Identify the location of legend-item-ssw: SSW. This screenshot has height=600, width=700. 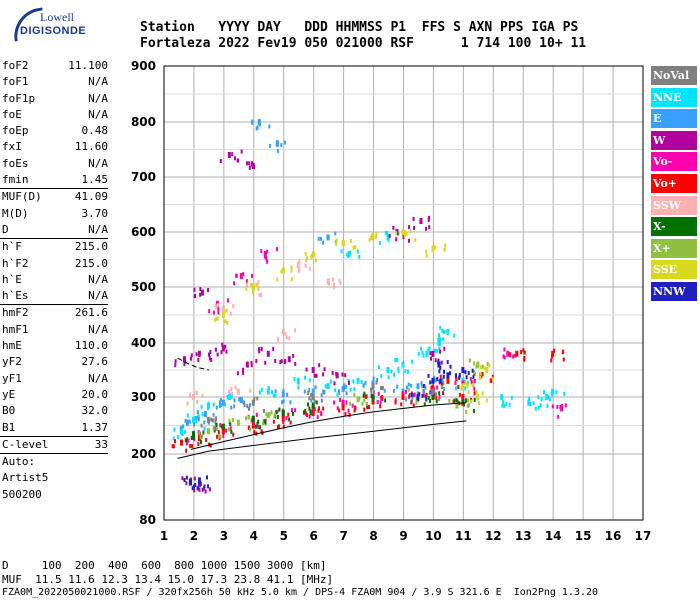
(674, 205).